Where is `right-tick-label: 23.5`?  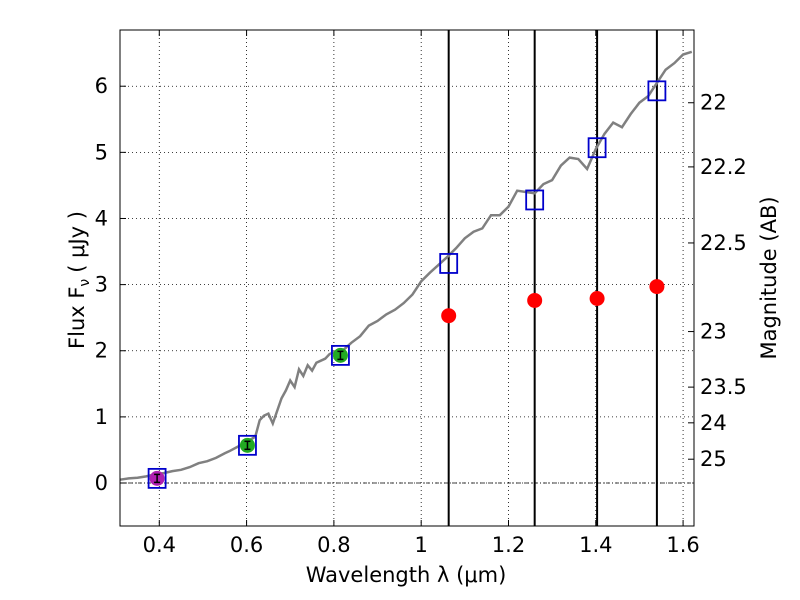 right-tick-label: 23.5 is located at coordinates (723, 387).